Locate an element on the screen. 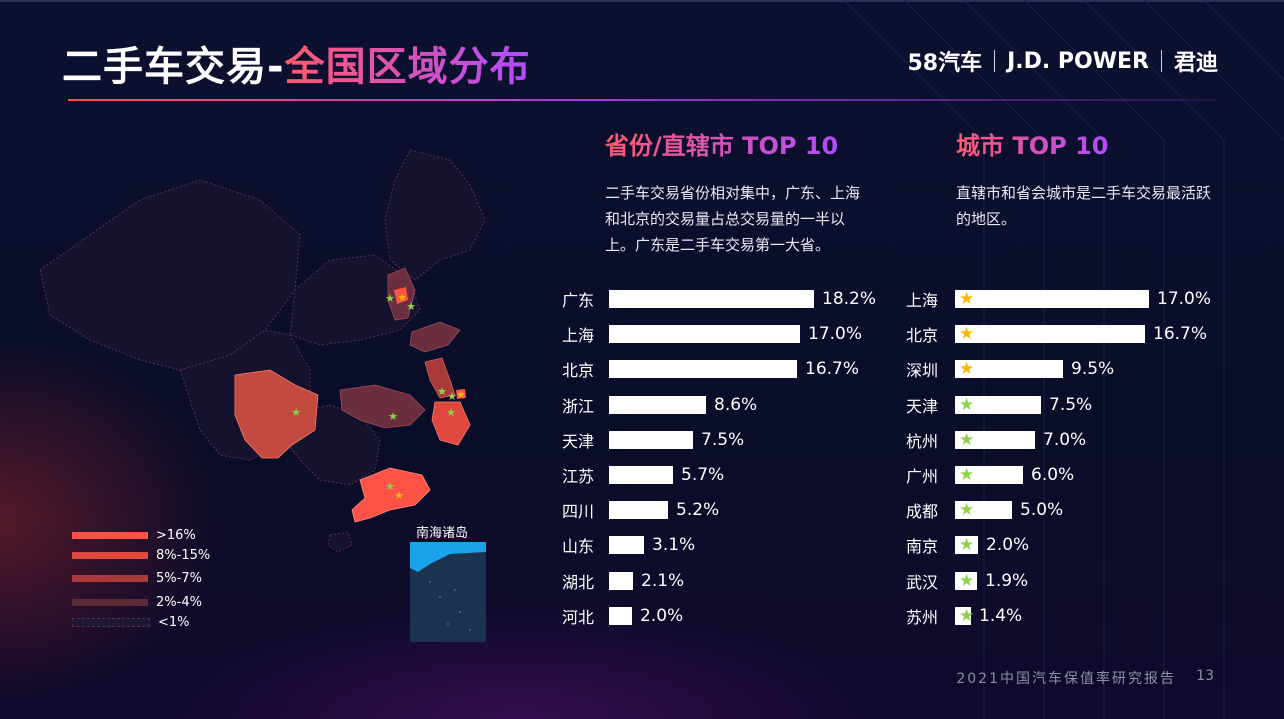  logo-group: 58汽车 J.D. POWER 君迪 is located at coordinates (1062, 61).